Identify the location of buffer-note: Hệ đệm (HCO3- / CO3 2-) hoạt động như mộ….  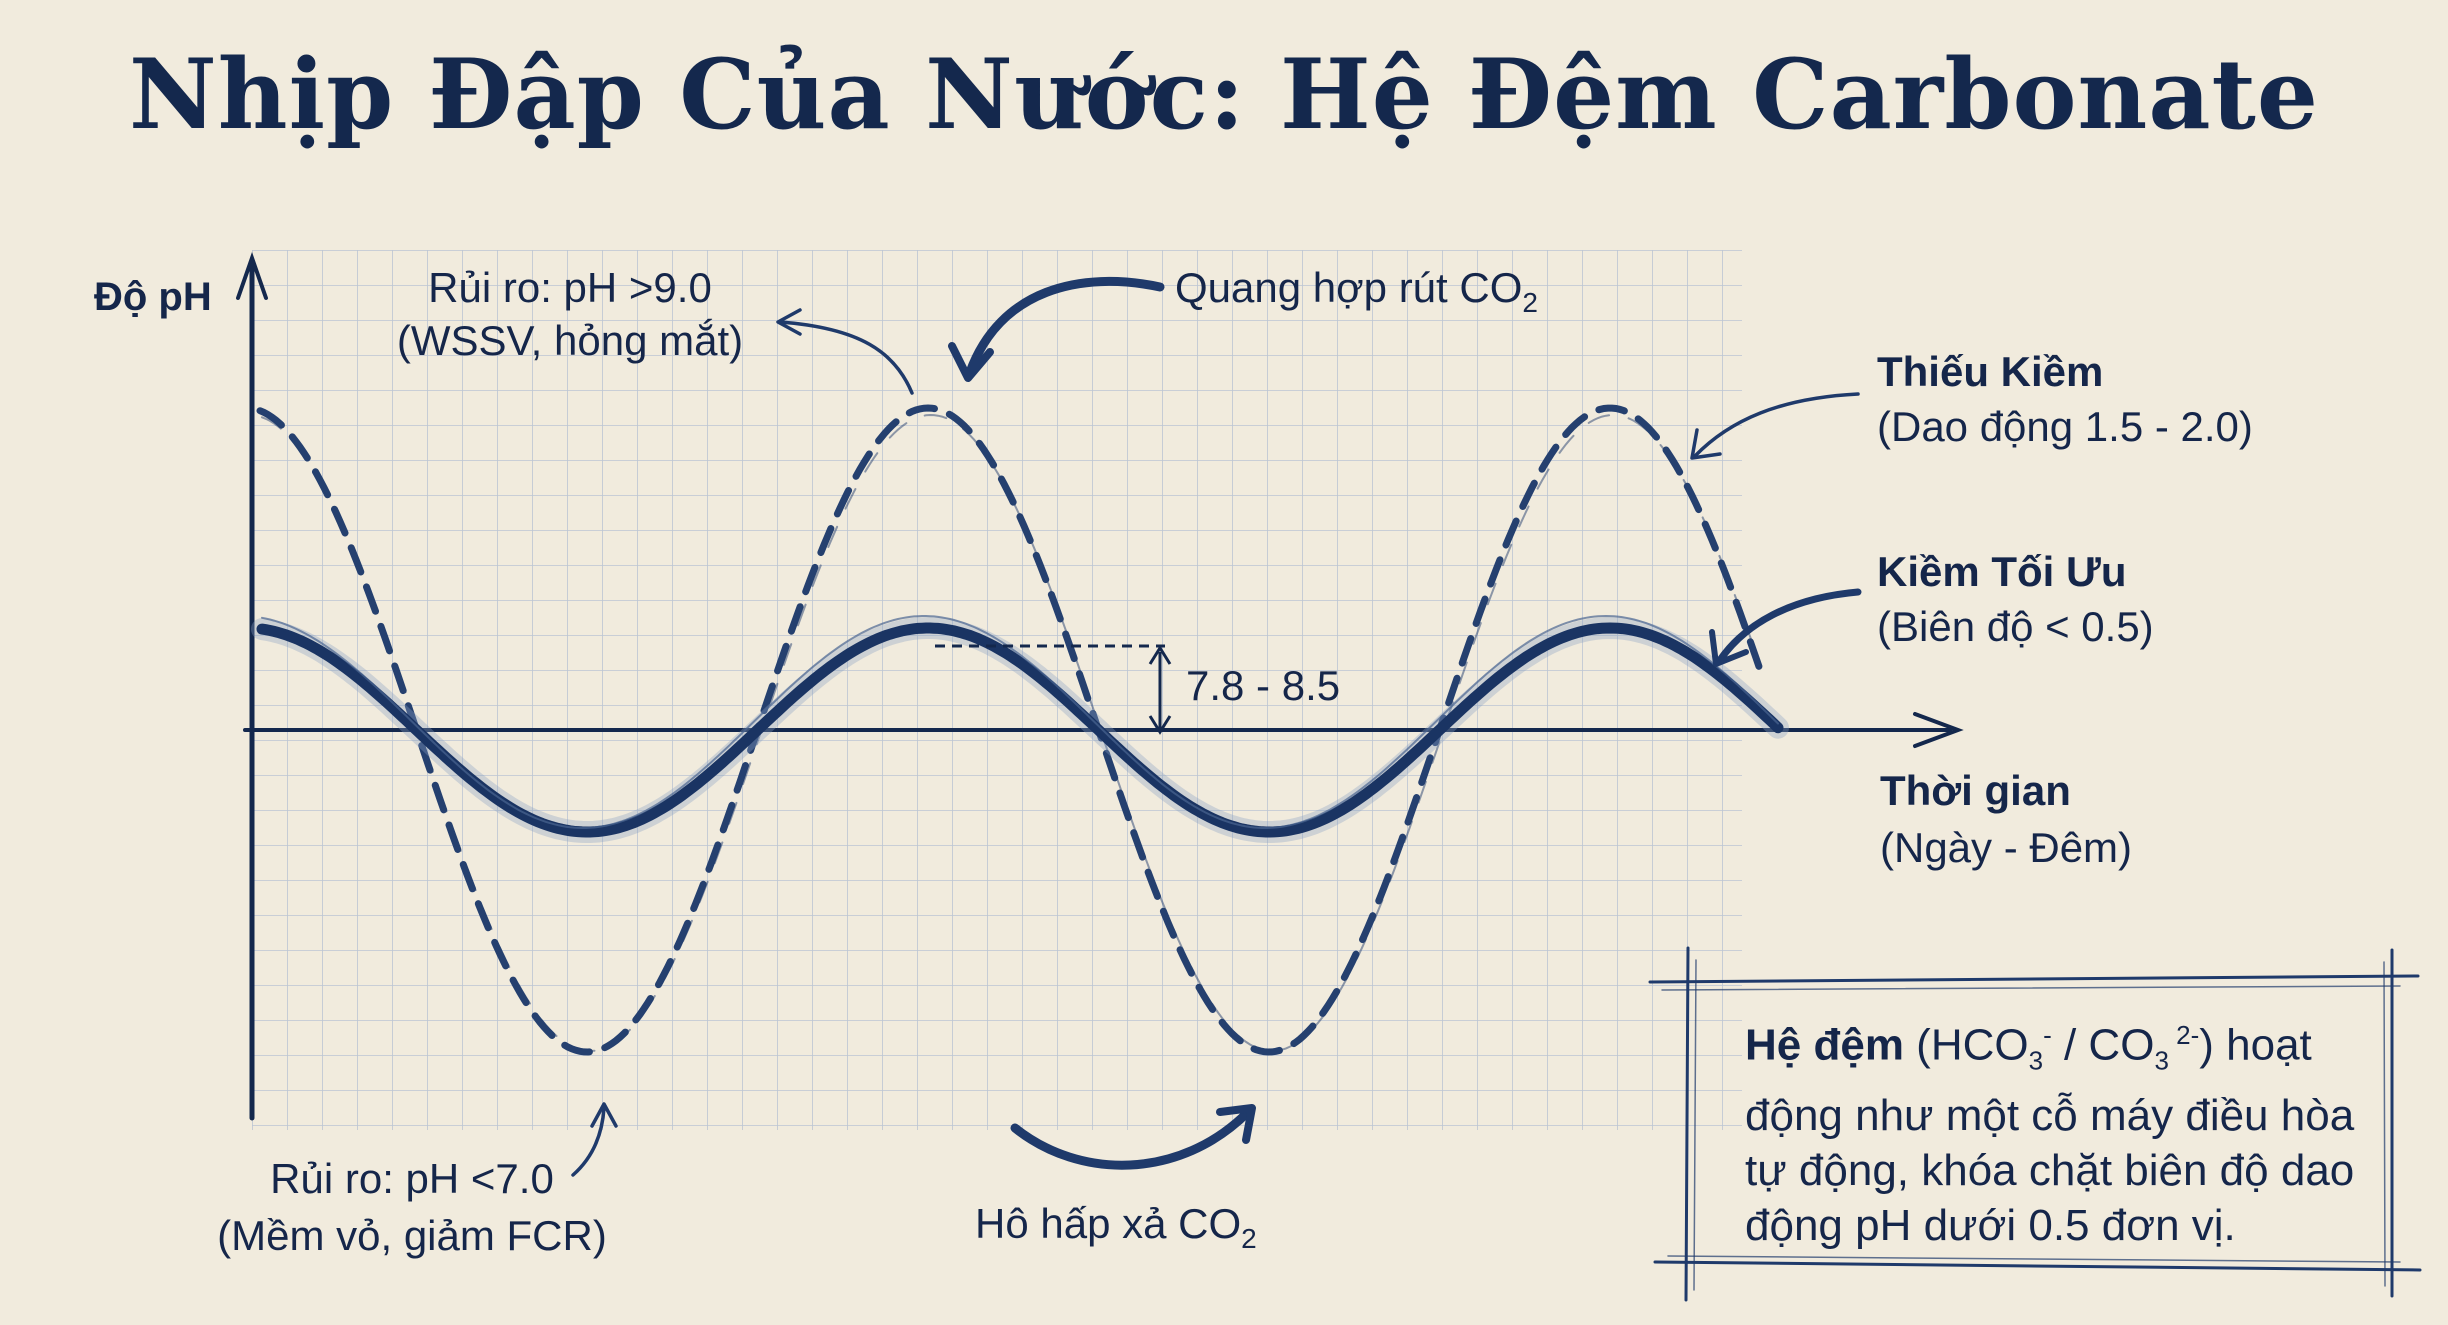
(2050, 1135).